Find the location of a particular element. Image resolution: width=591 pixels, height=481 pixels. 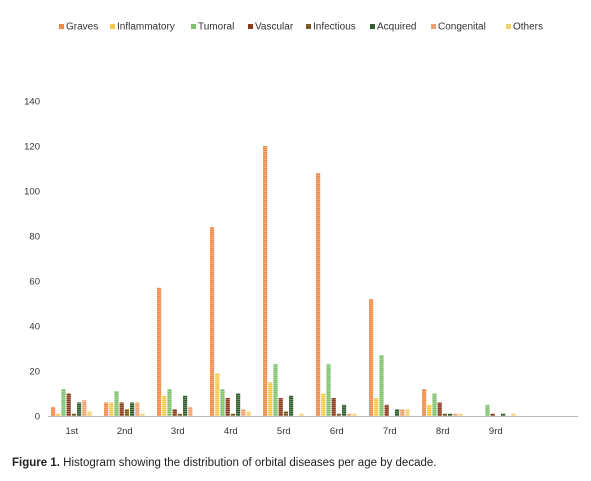

bar-congenital-8rd is located at coordinates (455, 414).